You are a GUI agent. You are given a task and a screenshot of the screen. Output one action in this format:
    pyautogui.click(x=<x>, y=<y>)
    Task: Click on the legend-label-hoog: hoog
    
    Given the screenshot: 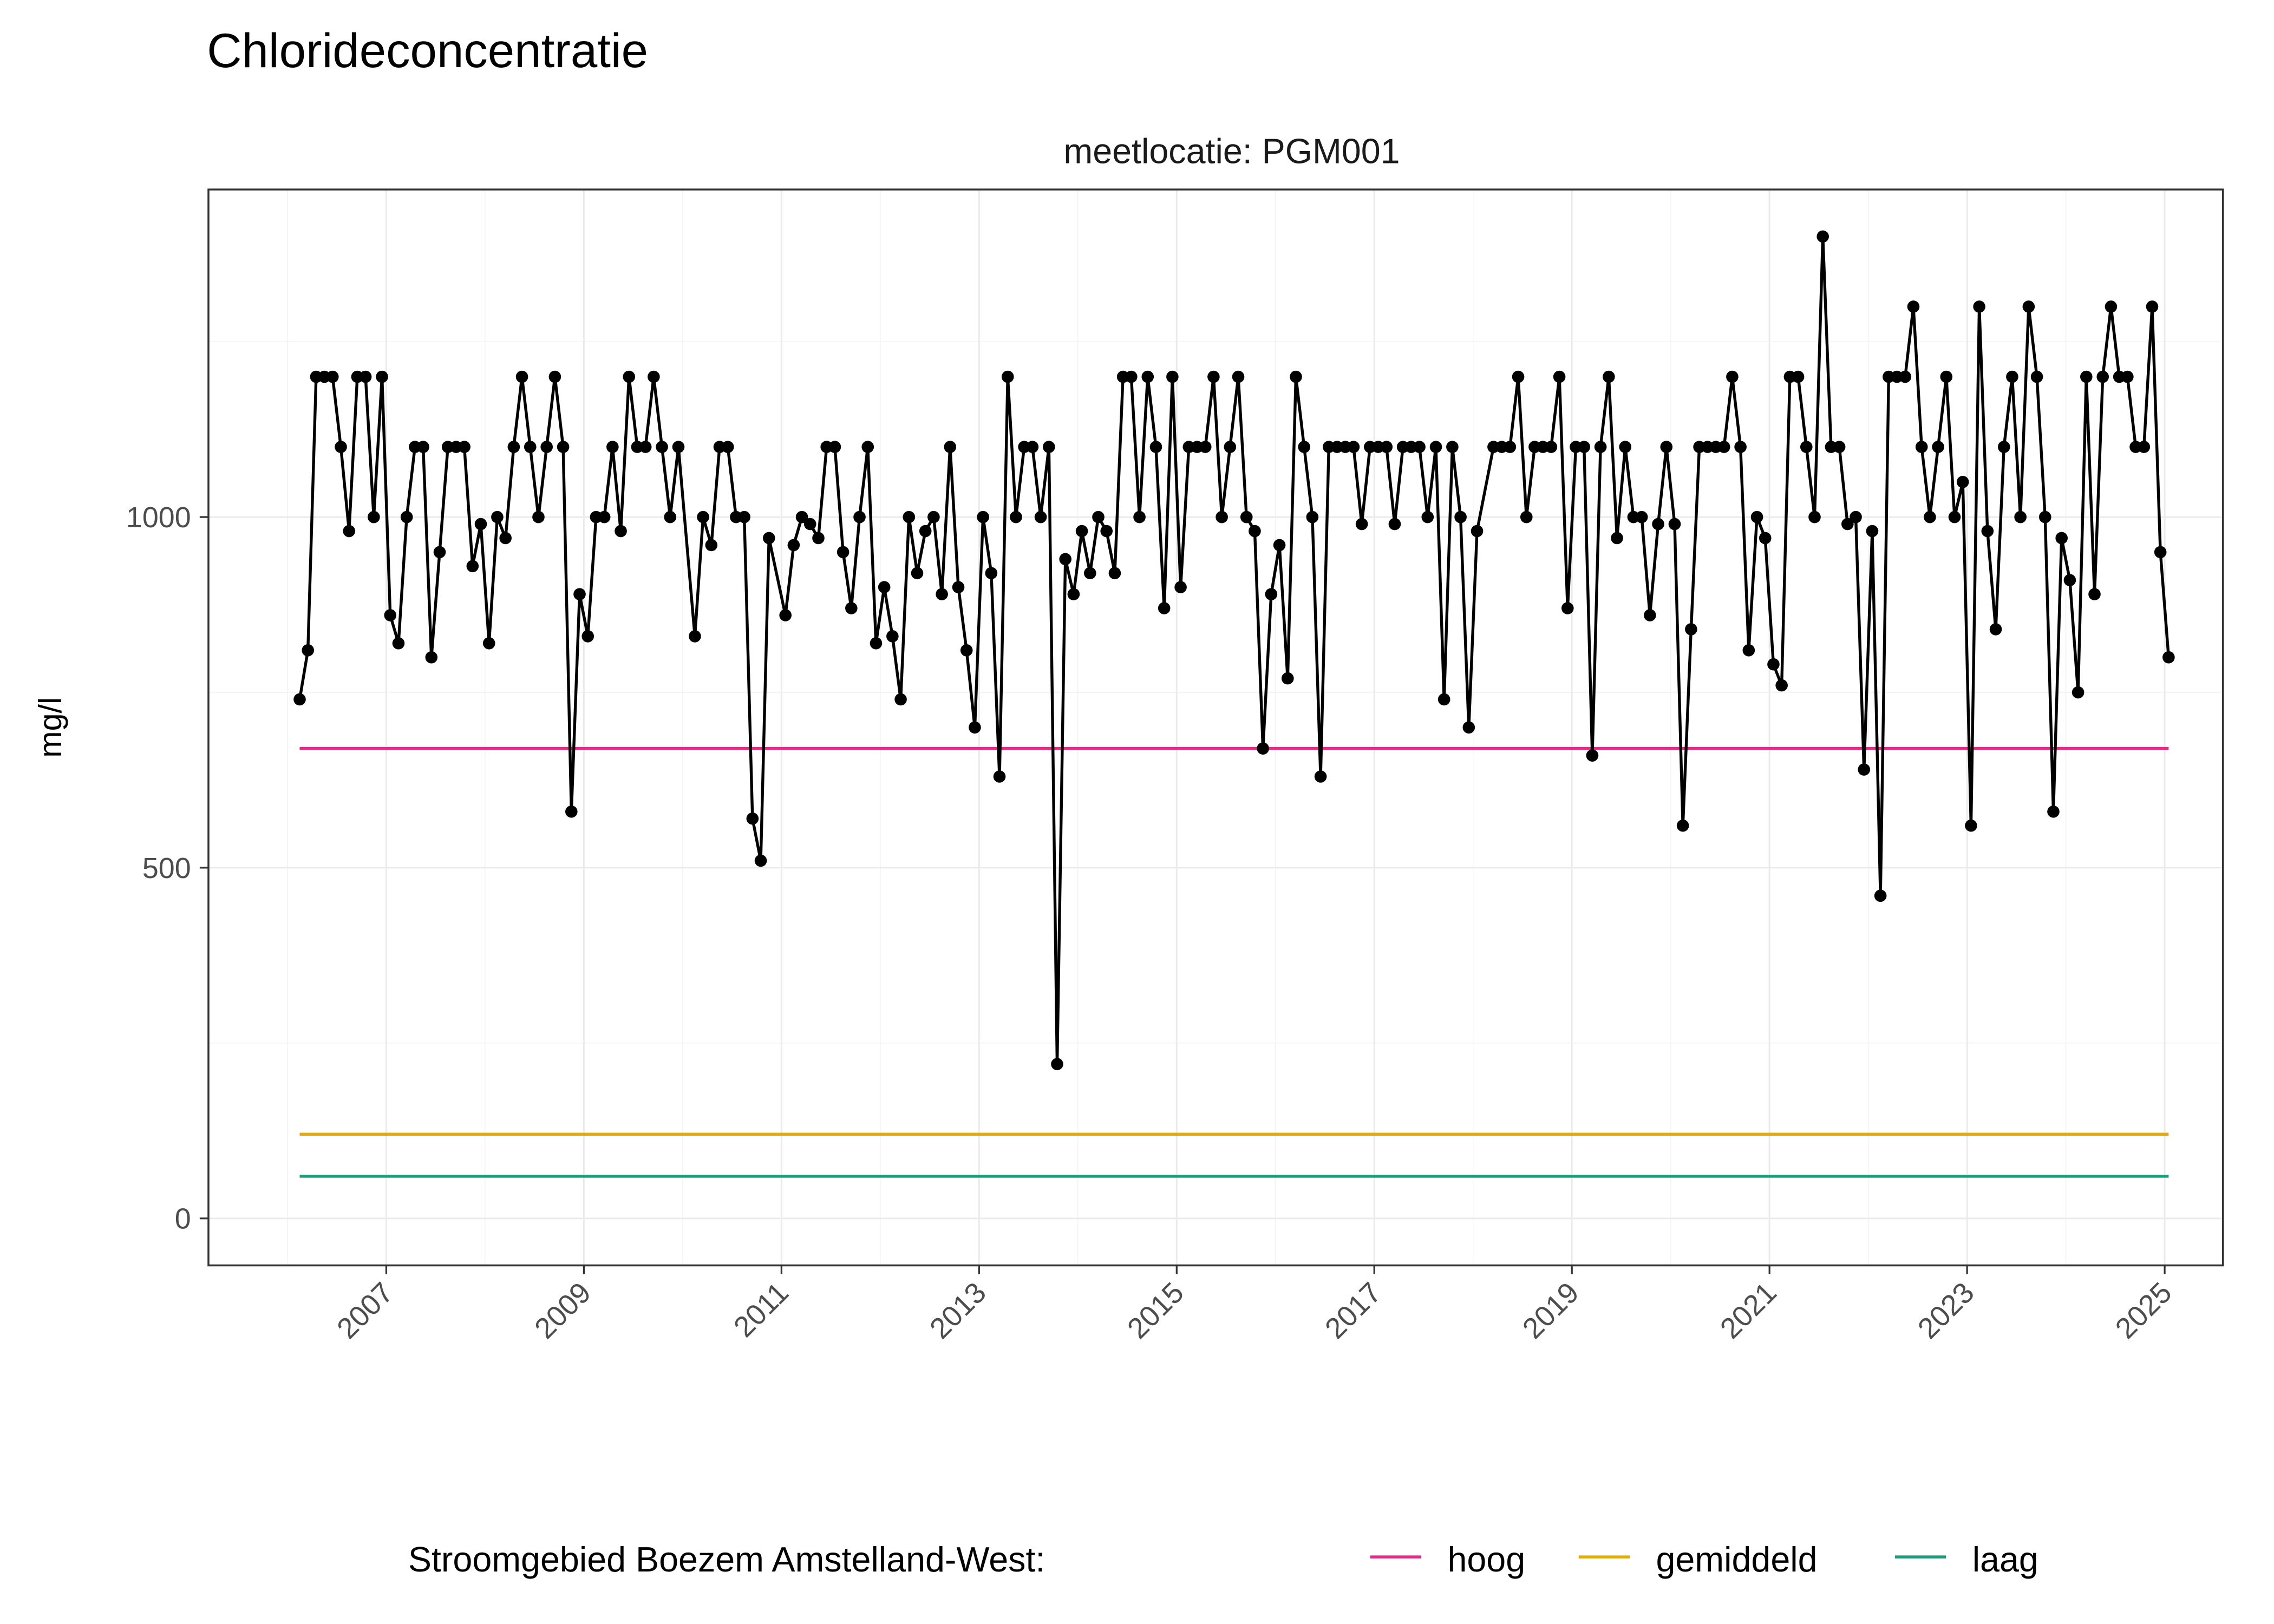 What is the action you would take?
    pyautogui.click(x=1486, y=1560)
    